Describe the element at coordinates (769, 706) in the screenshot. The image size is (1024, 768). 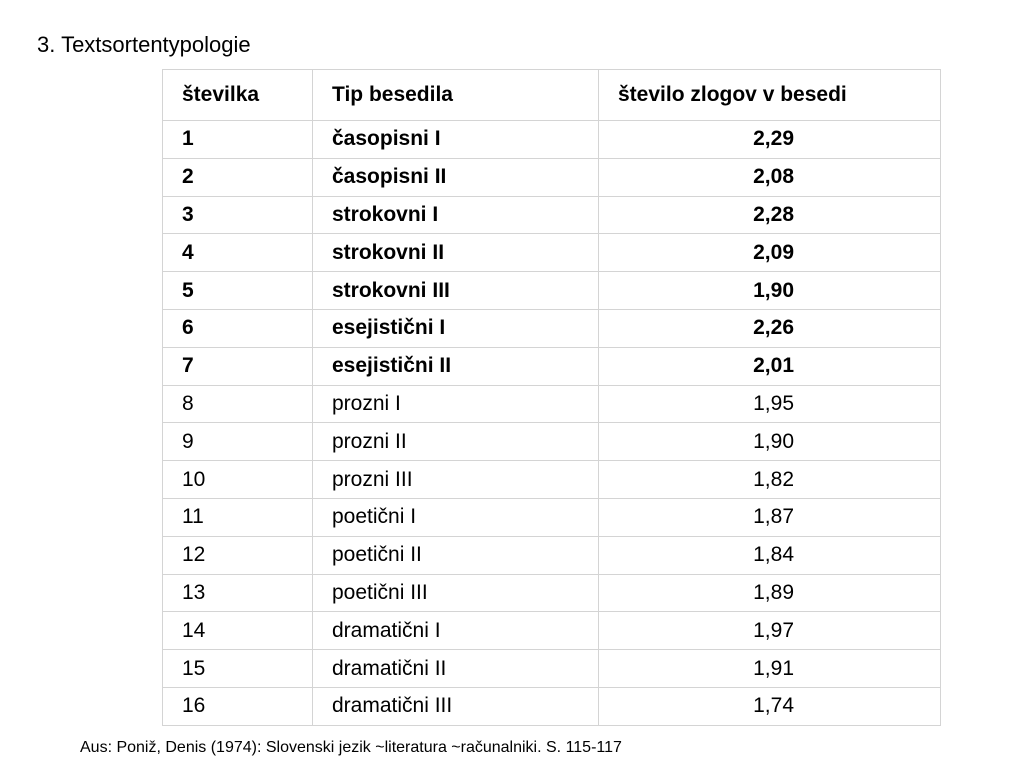
I see `cell-syllables-per-word: 1,74` at that location.